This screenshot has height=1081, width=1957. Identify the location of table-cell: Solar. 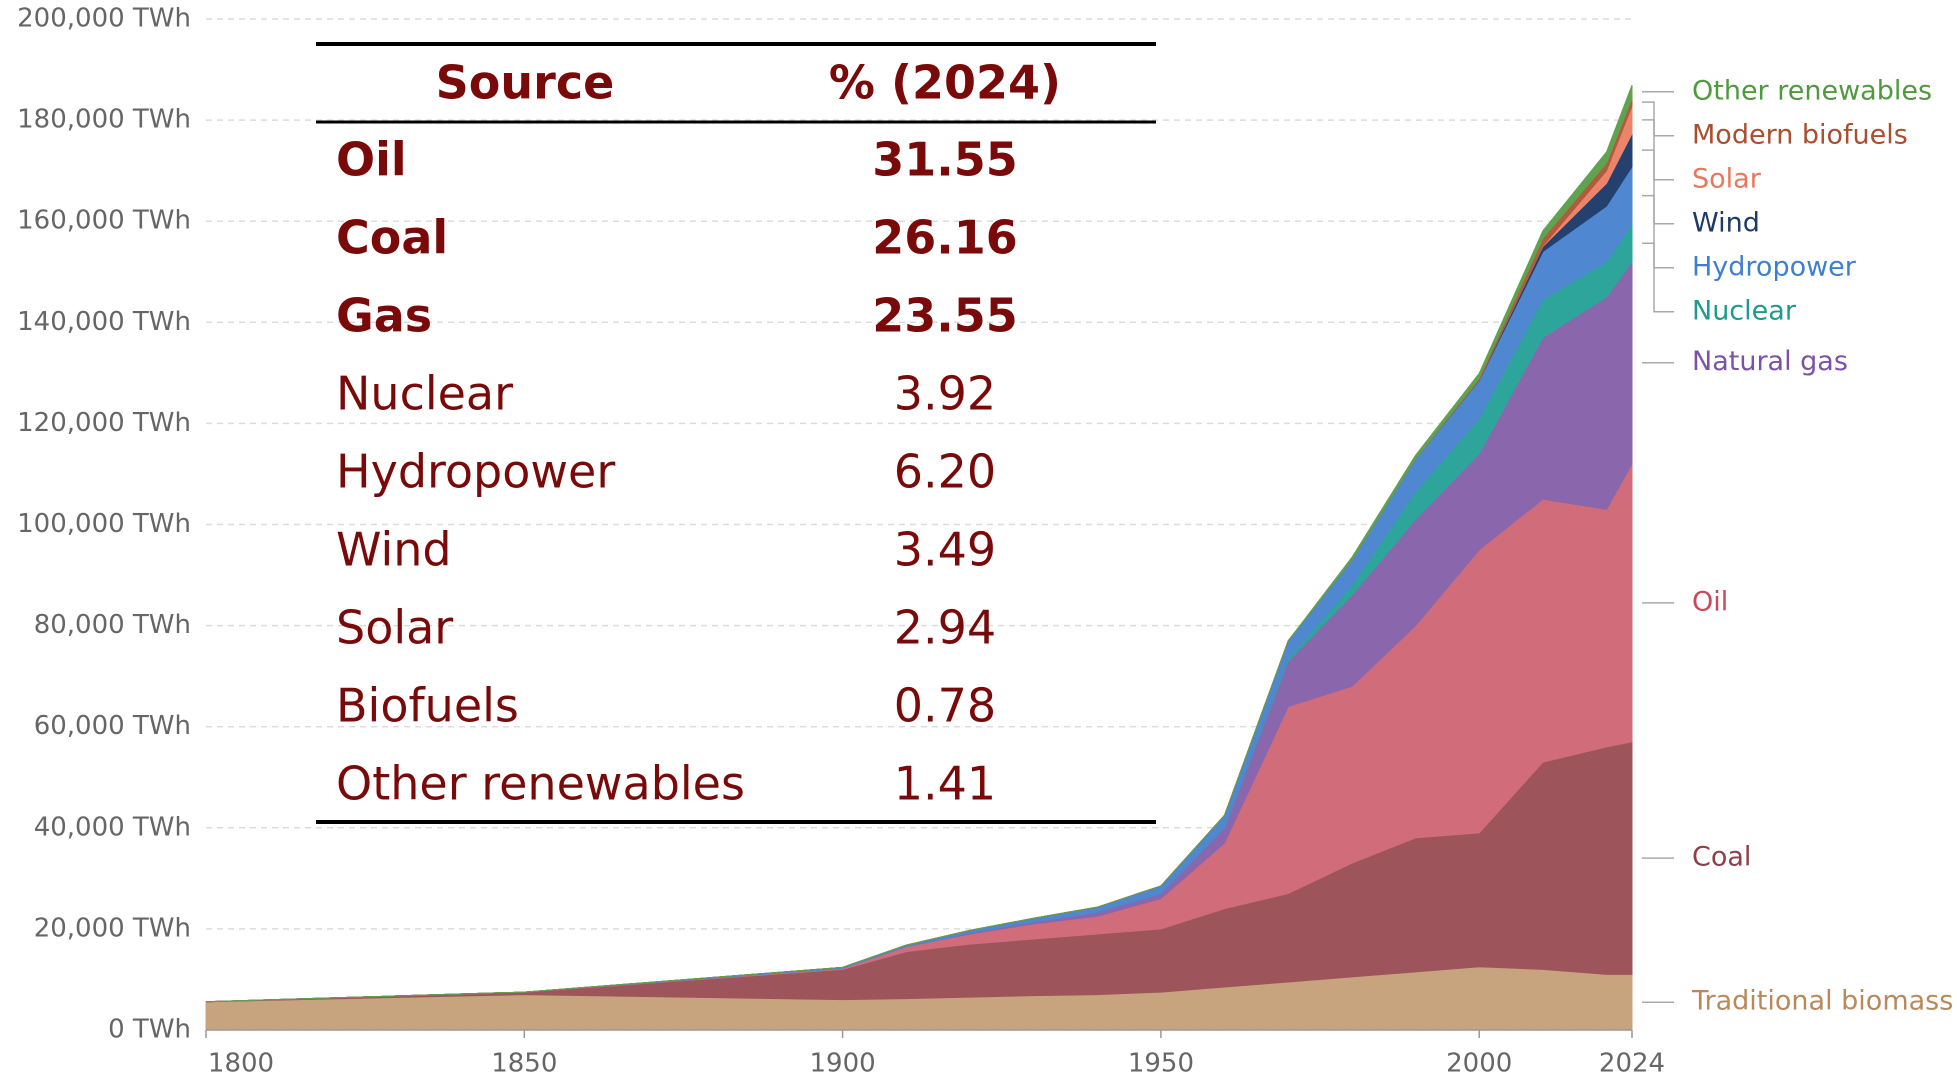
(394, 628).